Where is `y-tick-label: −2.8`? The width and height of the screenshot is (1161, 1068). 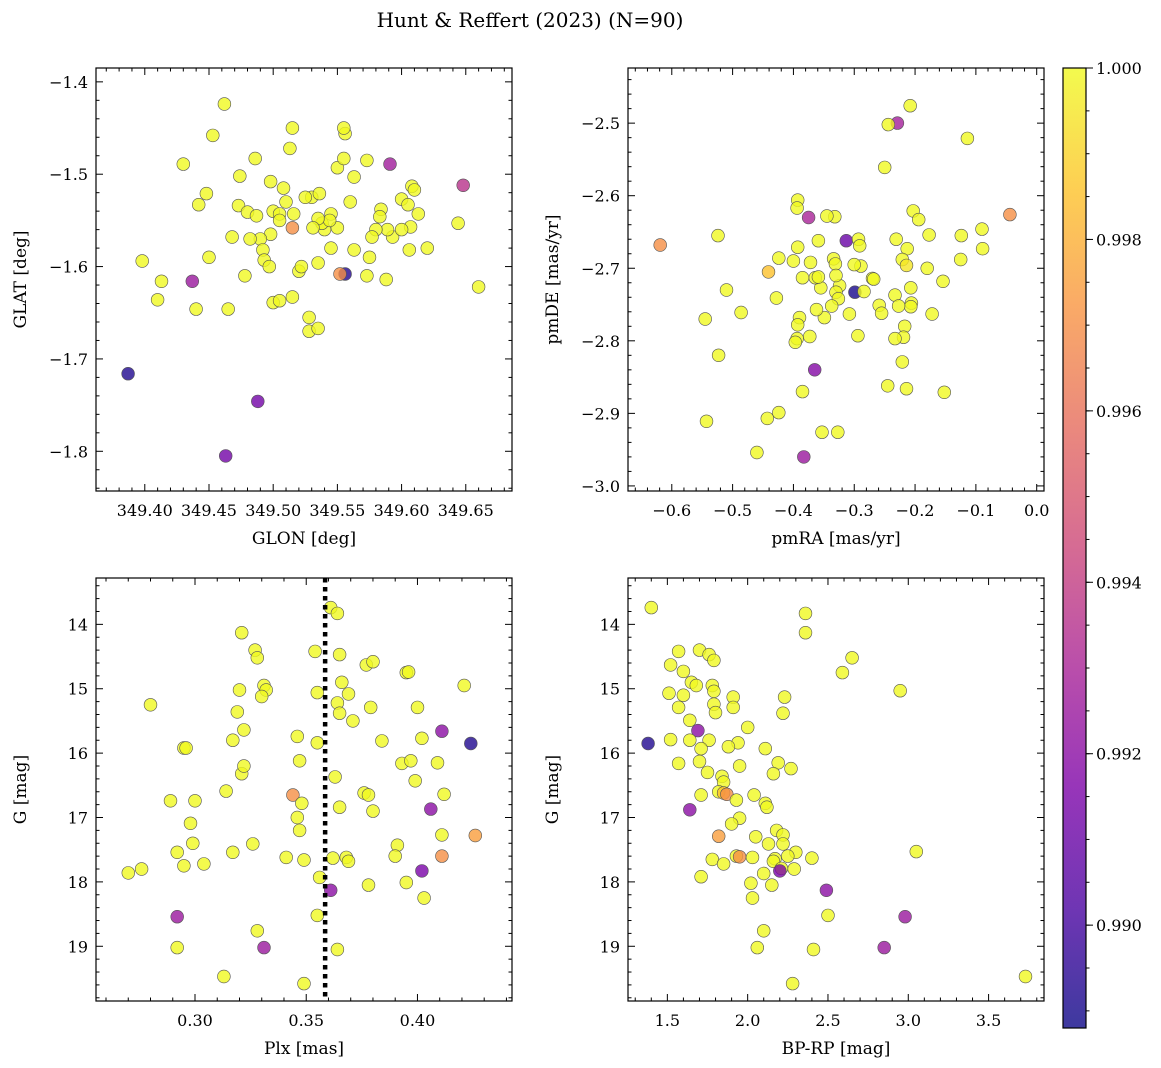
y-tick-label: −2.8 is located at coordinates (600, 341).